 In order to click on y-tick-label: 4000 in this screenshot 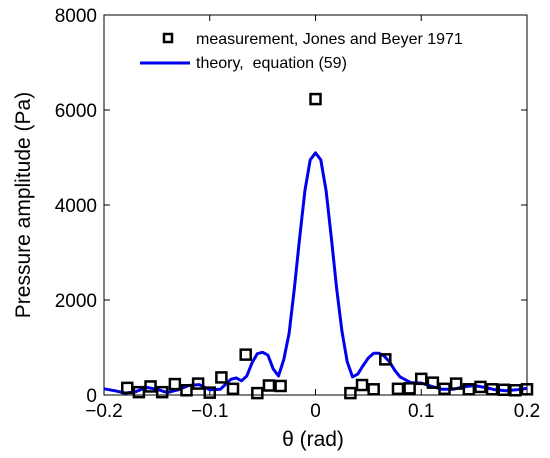, I will do `click(76, 206)`.